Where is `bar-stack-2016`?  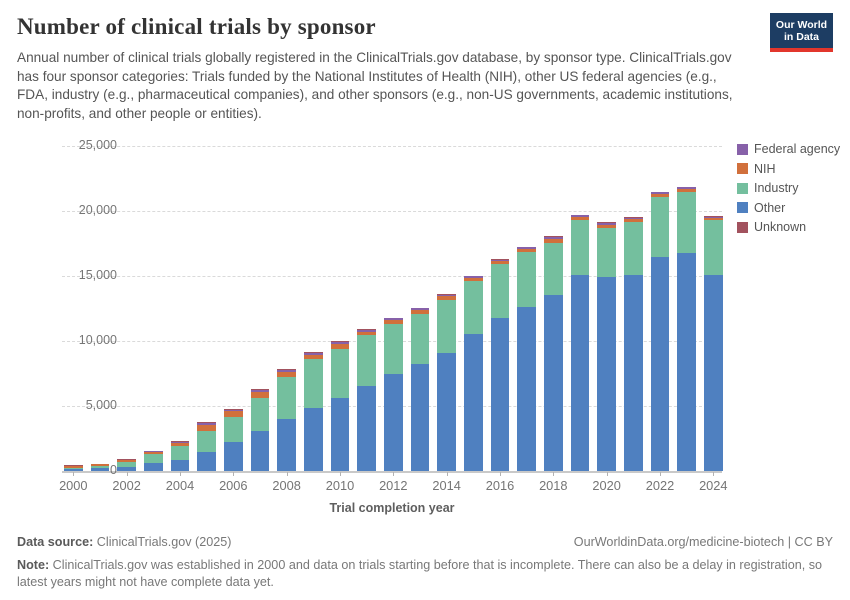
bar-stack-2016 is located at coordinates (500, 365).